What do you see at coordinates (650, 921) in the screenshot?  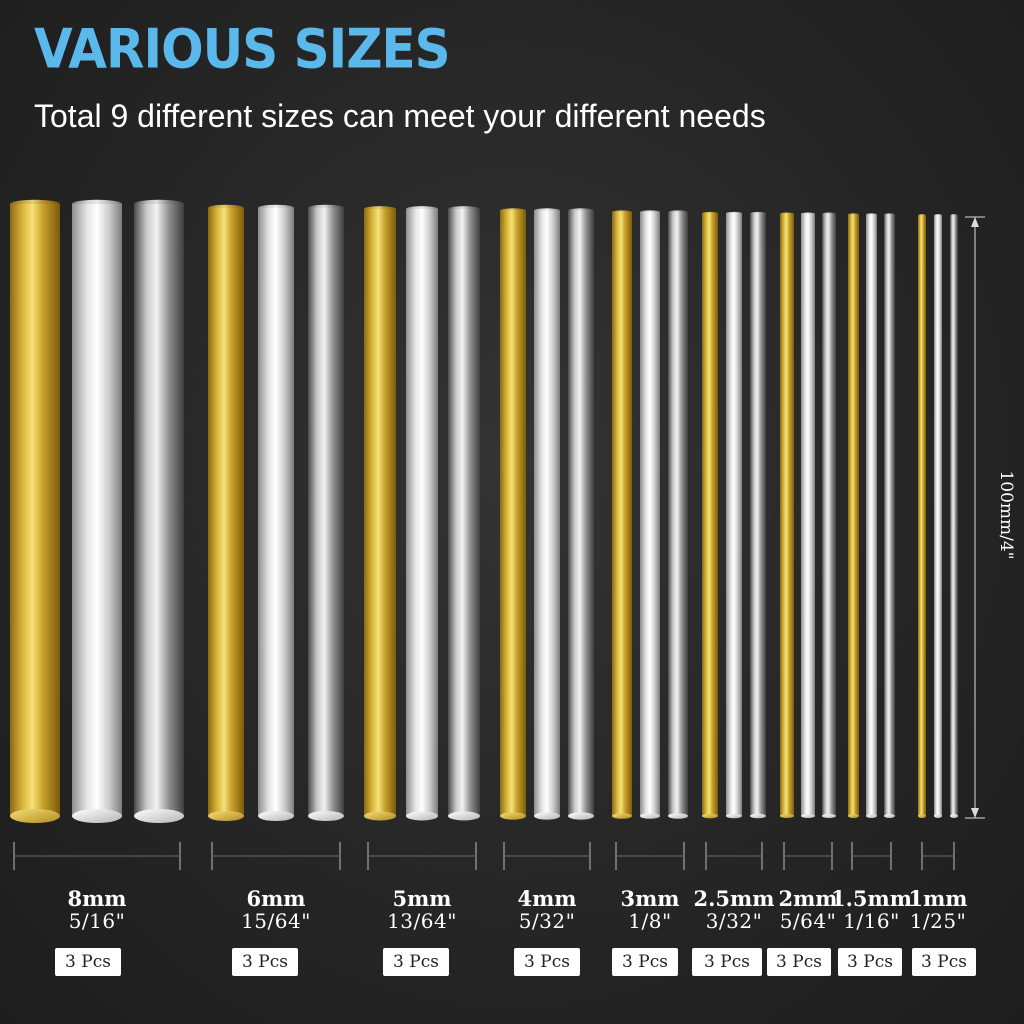 I see `size-inch-label: 1/8"` at bounding box center [650, 921].